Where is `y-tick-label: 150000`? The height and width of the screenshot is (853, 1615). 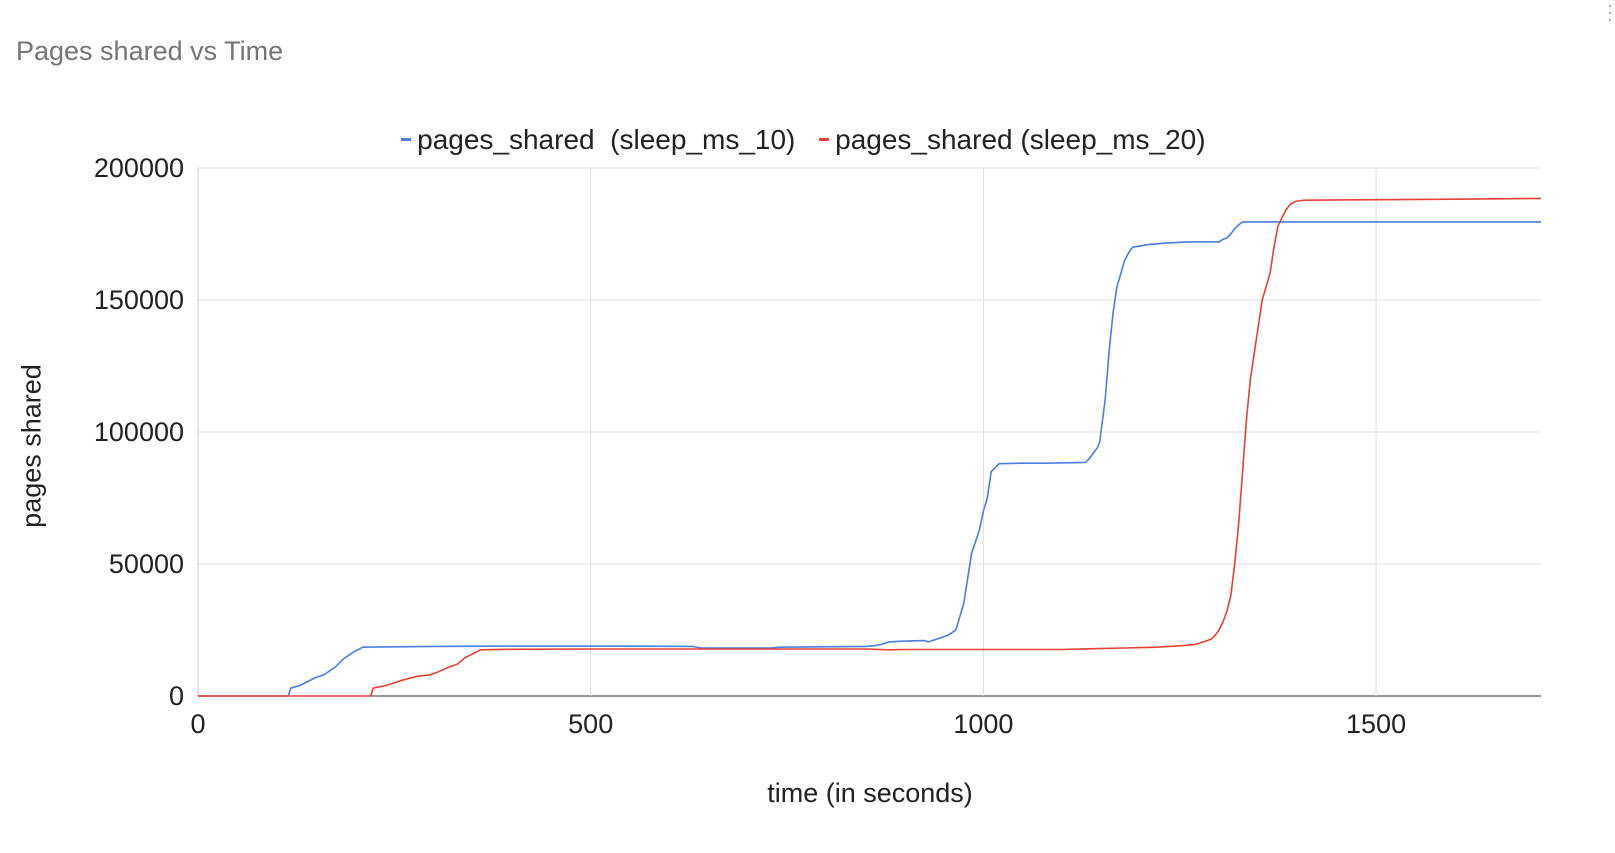 y-tick-label: 150000 is located at coordinates (139, 300).